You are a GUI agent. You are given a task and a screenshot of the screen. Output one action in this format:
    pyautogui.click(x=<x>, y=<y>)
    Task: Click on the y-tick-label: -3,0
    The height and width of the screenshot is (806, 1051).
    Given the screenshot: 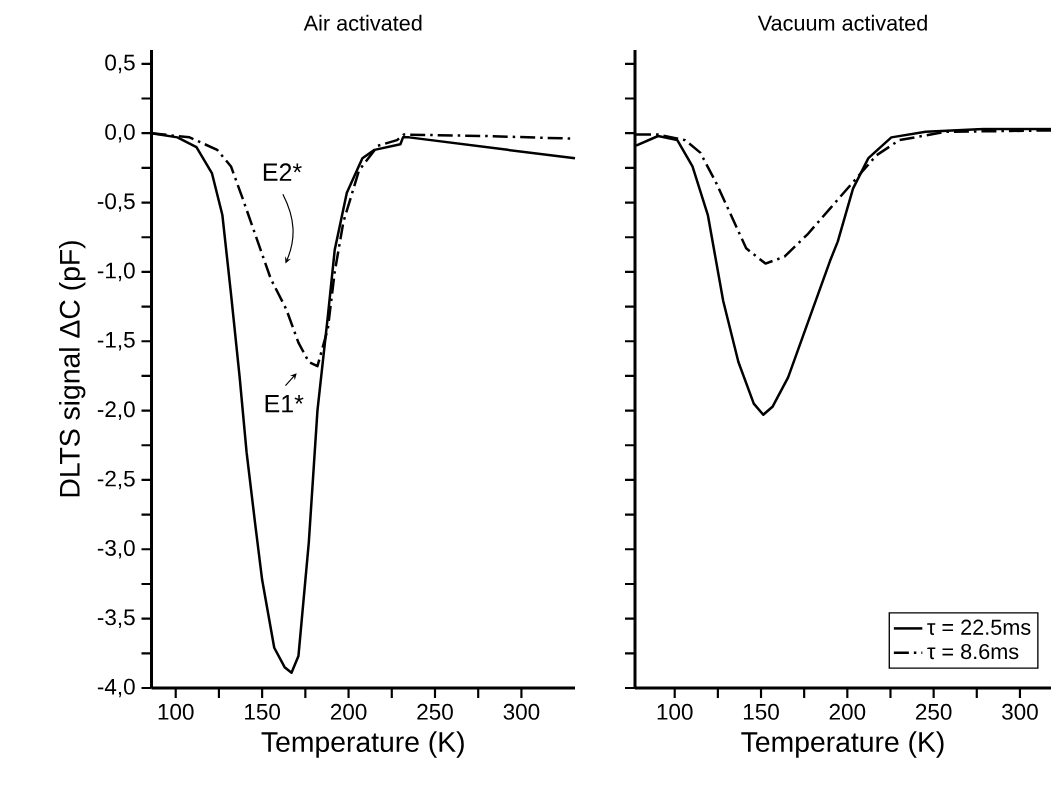 What is the action you would take?
    pyautogui.click(x=116, y=549)
    